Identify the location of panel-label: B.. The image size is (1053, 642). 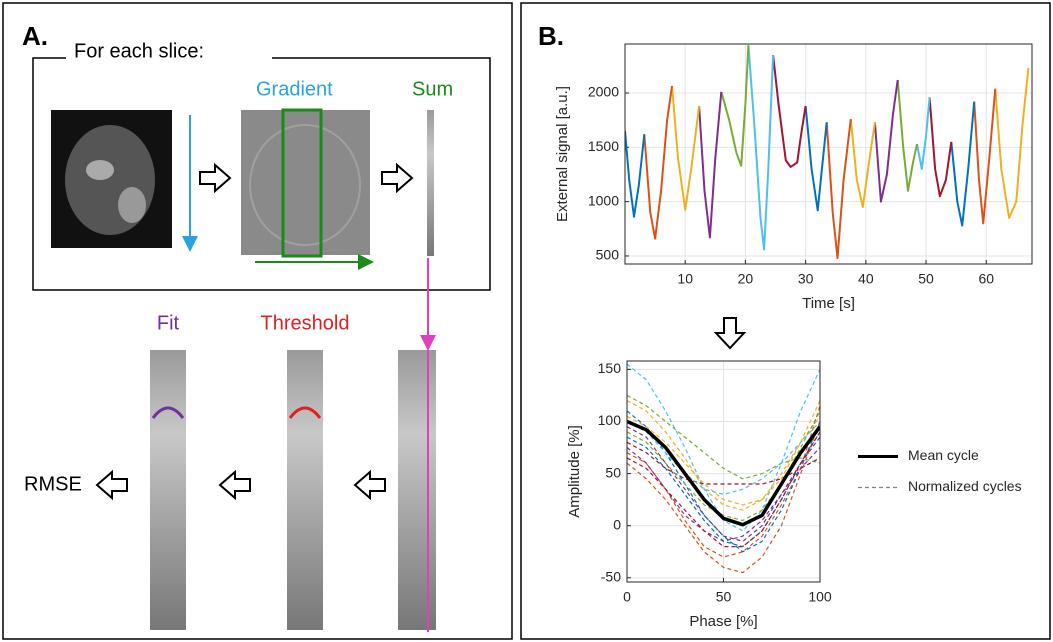
(551, 36).